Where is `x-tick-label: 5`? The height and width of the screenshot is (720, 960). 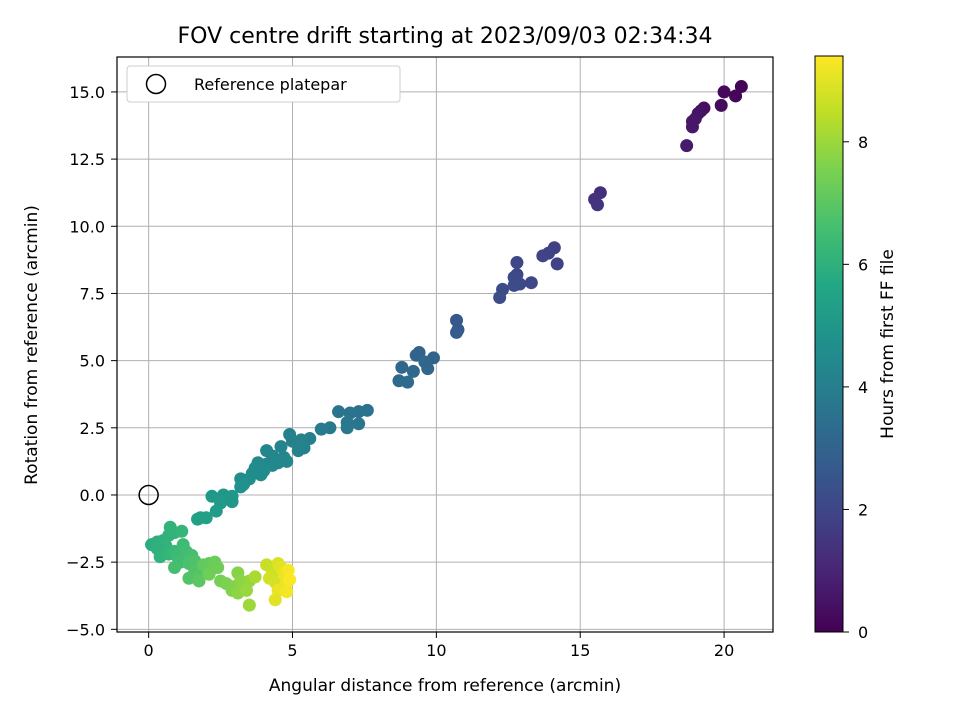
x-tick-label: 5 is located at coordinates (292, 650).